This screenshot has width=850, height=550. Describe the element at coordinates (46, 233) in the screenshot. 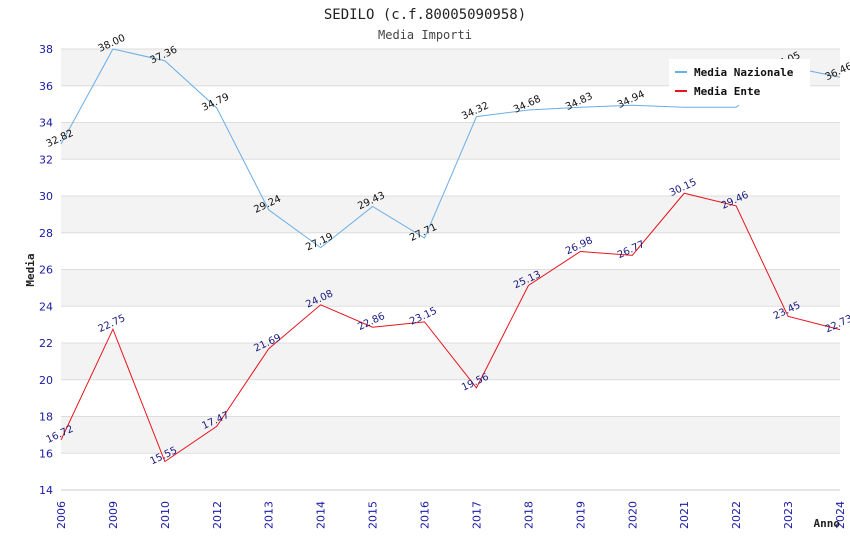

I see `y-tick-label: 28` at that location.